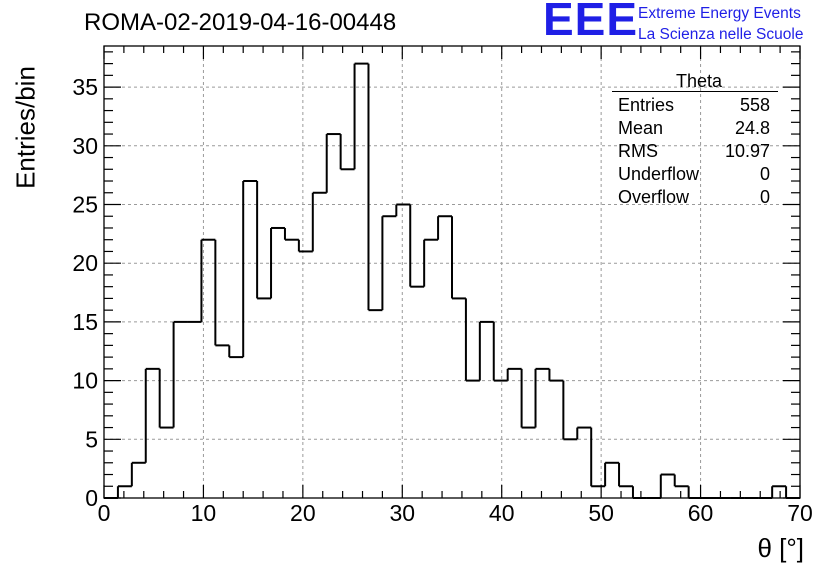  What do you see at coordinates (25, 127) in the screenshot?
I see `y-axis-label: Entries/bin` at bounding box center [25, 127].